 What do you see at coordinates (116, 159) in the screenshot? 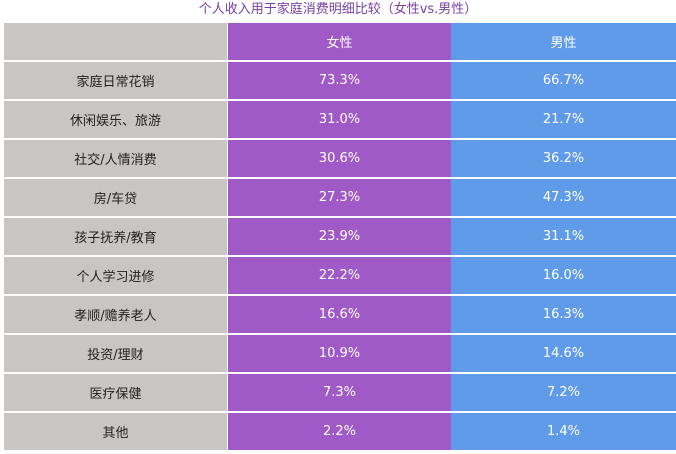
I see `category-label-cell: 社交/人情消费` at bounding box center [116, 159].